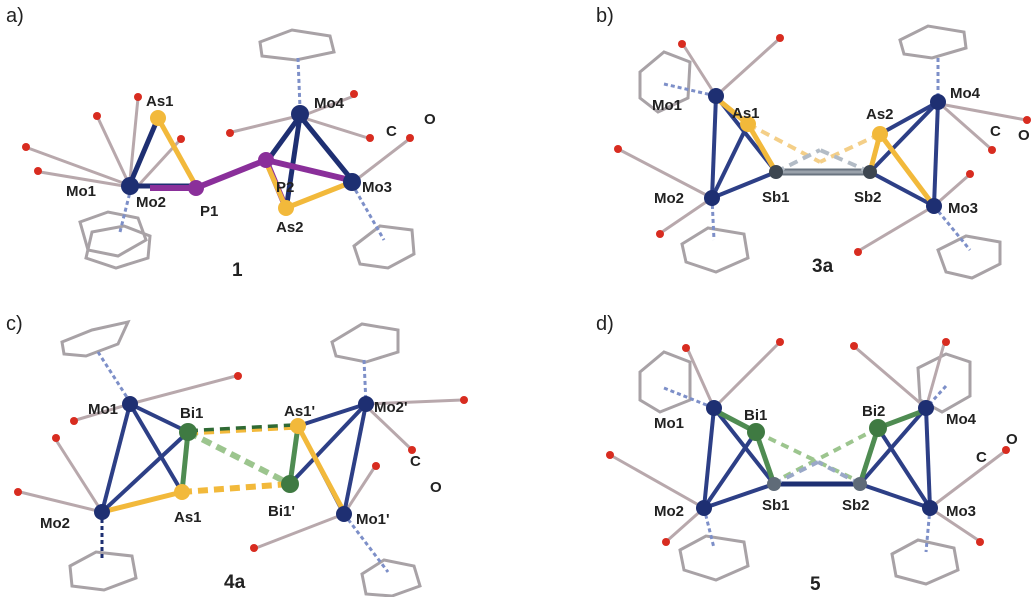 The height and width of the screenshot is (597, 1031). What do you see at coordinates (237, 270) in the screenshot?
I see `compound-label: 1` at bounding box center [237, 270].